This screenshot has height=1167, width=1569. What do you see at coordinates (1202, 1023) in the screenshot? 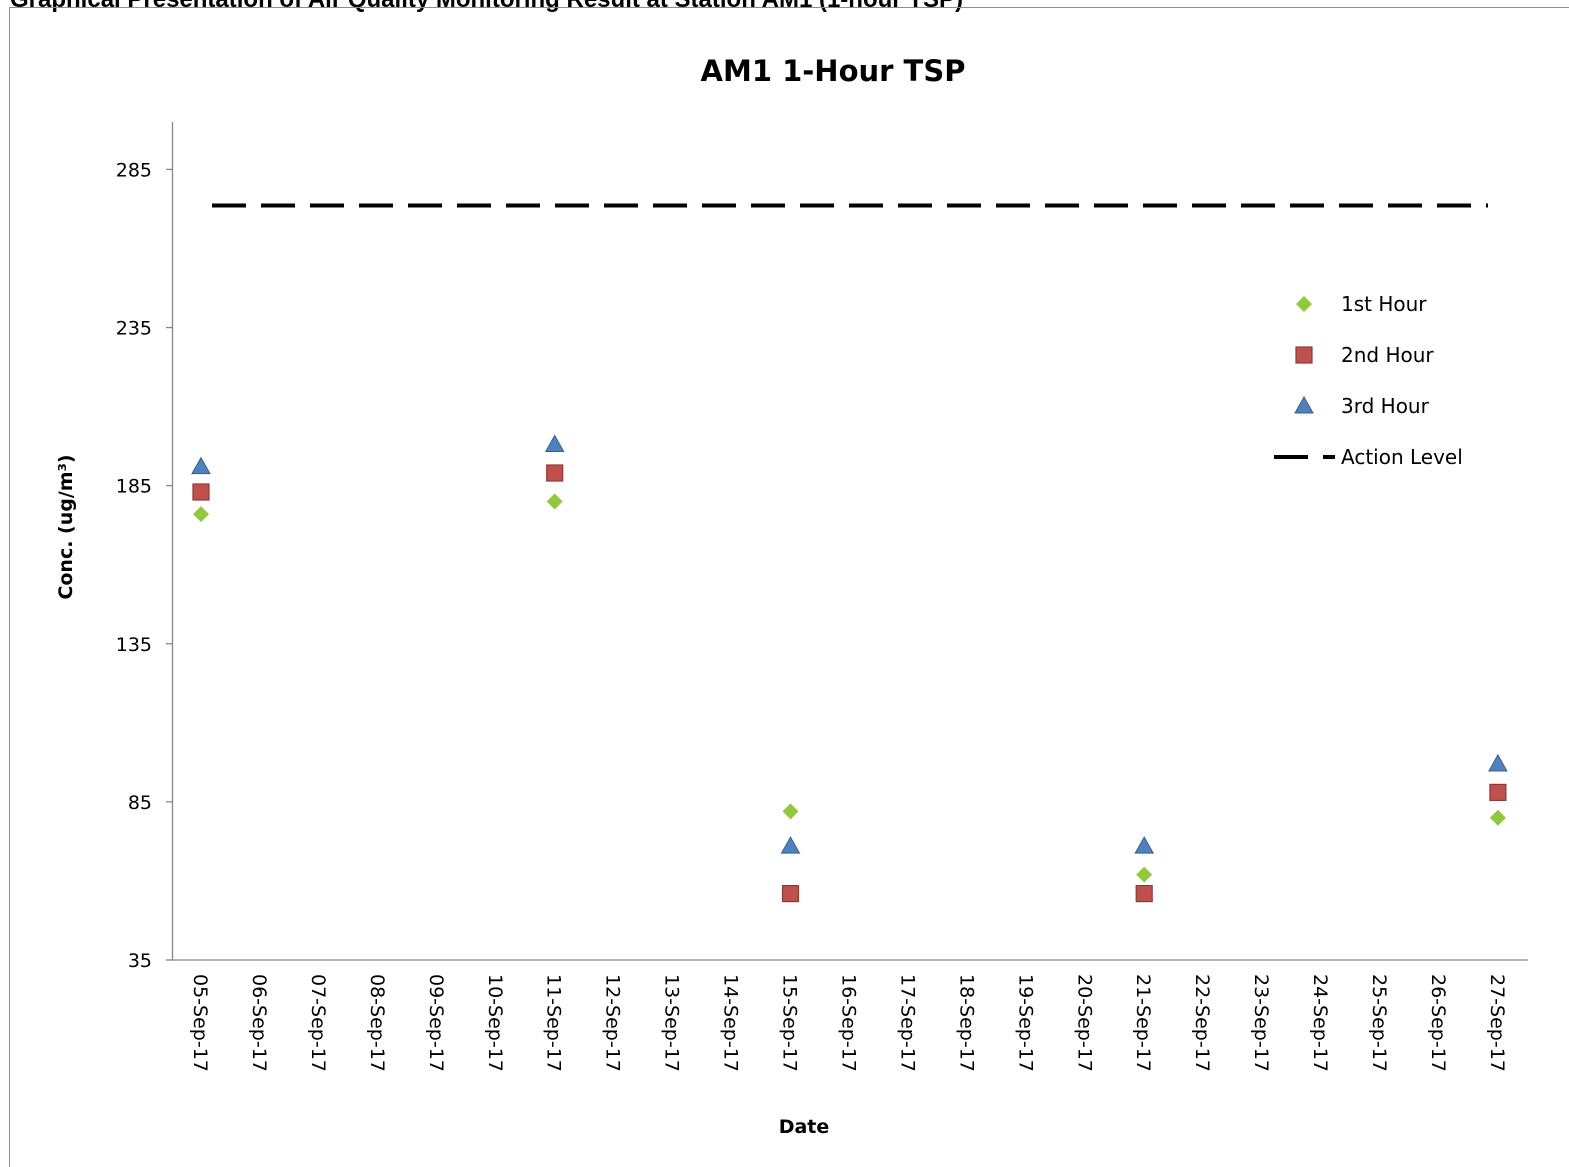
I see `x-tick-label: 22-Sep-17` at bounding box center [1202, 1023].